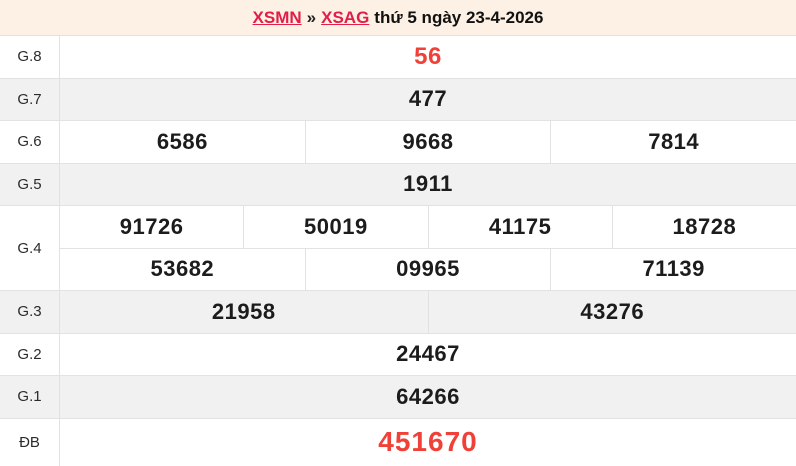  What do you see at coordinates (151, 227) in the screenshot?
I see `prize-number: 91726` at bounding box center [151, 227].